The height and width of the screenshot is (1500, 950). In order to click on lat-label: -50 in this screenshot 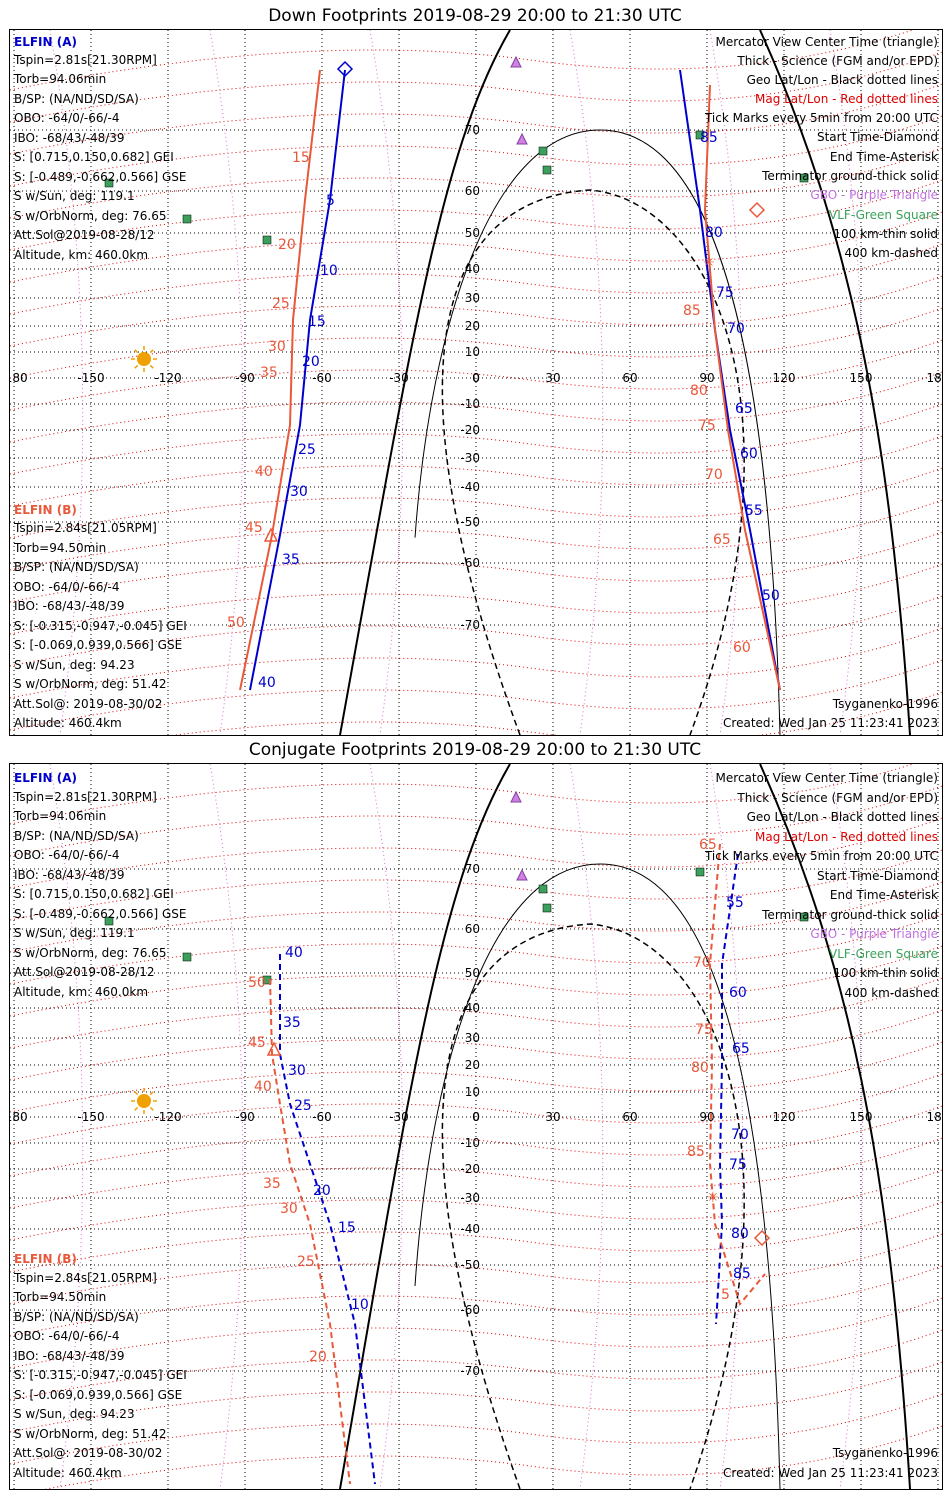, I will do `click(470, 1265)`.